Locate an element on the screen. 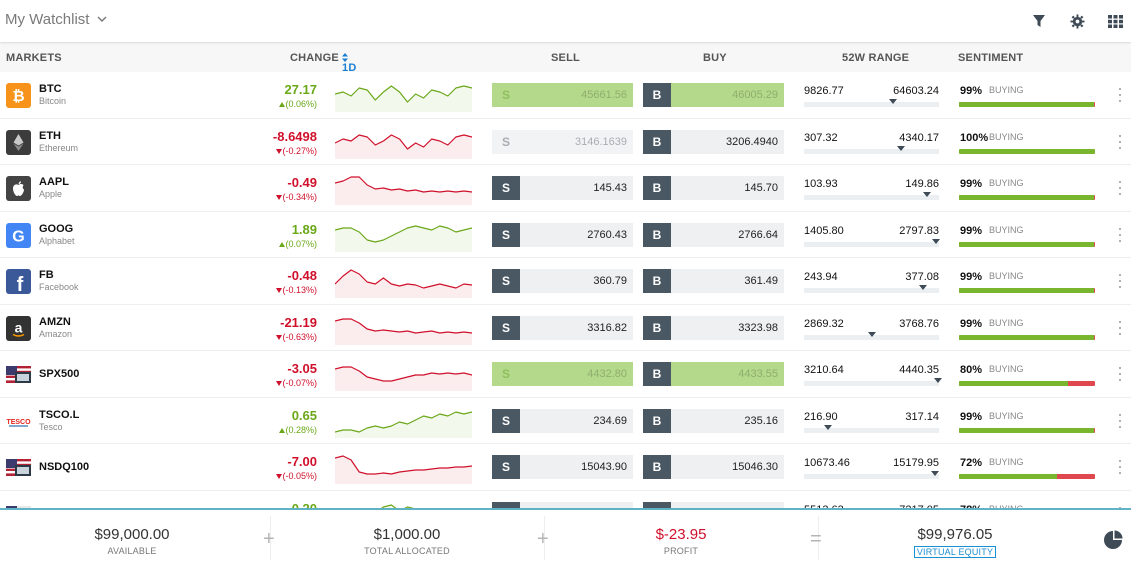 The image size is (1131, 565). buy-column-header: BUY is located at coordinates (715, 58).